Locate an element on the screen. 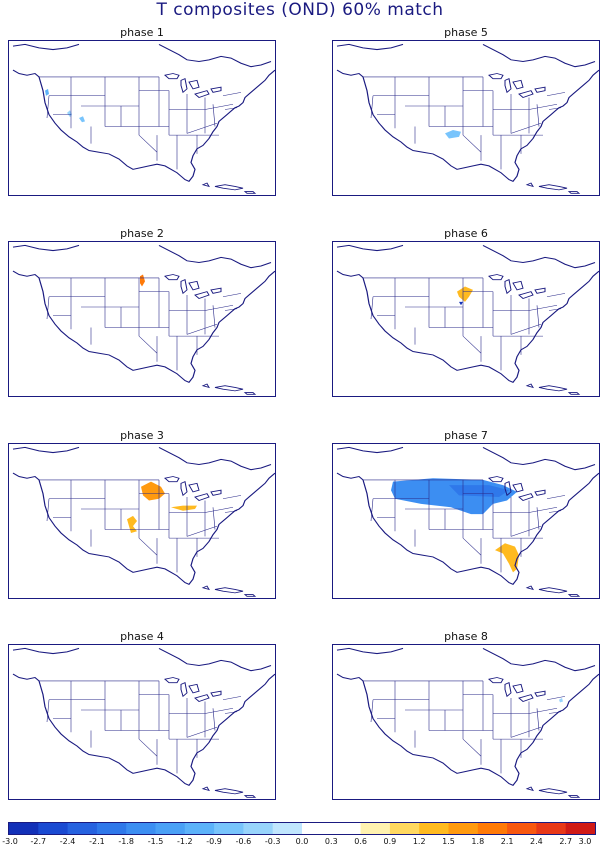 The image size is (600, 849). colorbar-tick-label: -1.5 is located at coordinates (155, 841).